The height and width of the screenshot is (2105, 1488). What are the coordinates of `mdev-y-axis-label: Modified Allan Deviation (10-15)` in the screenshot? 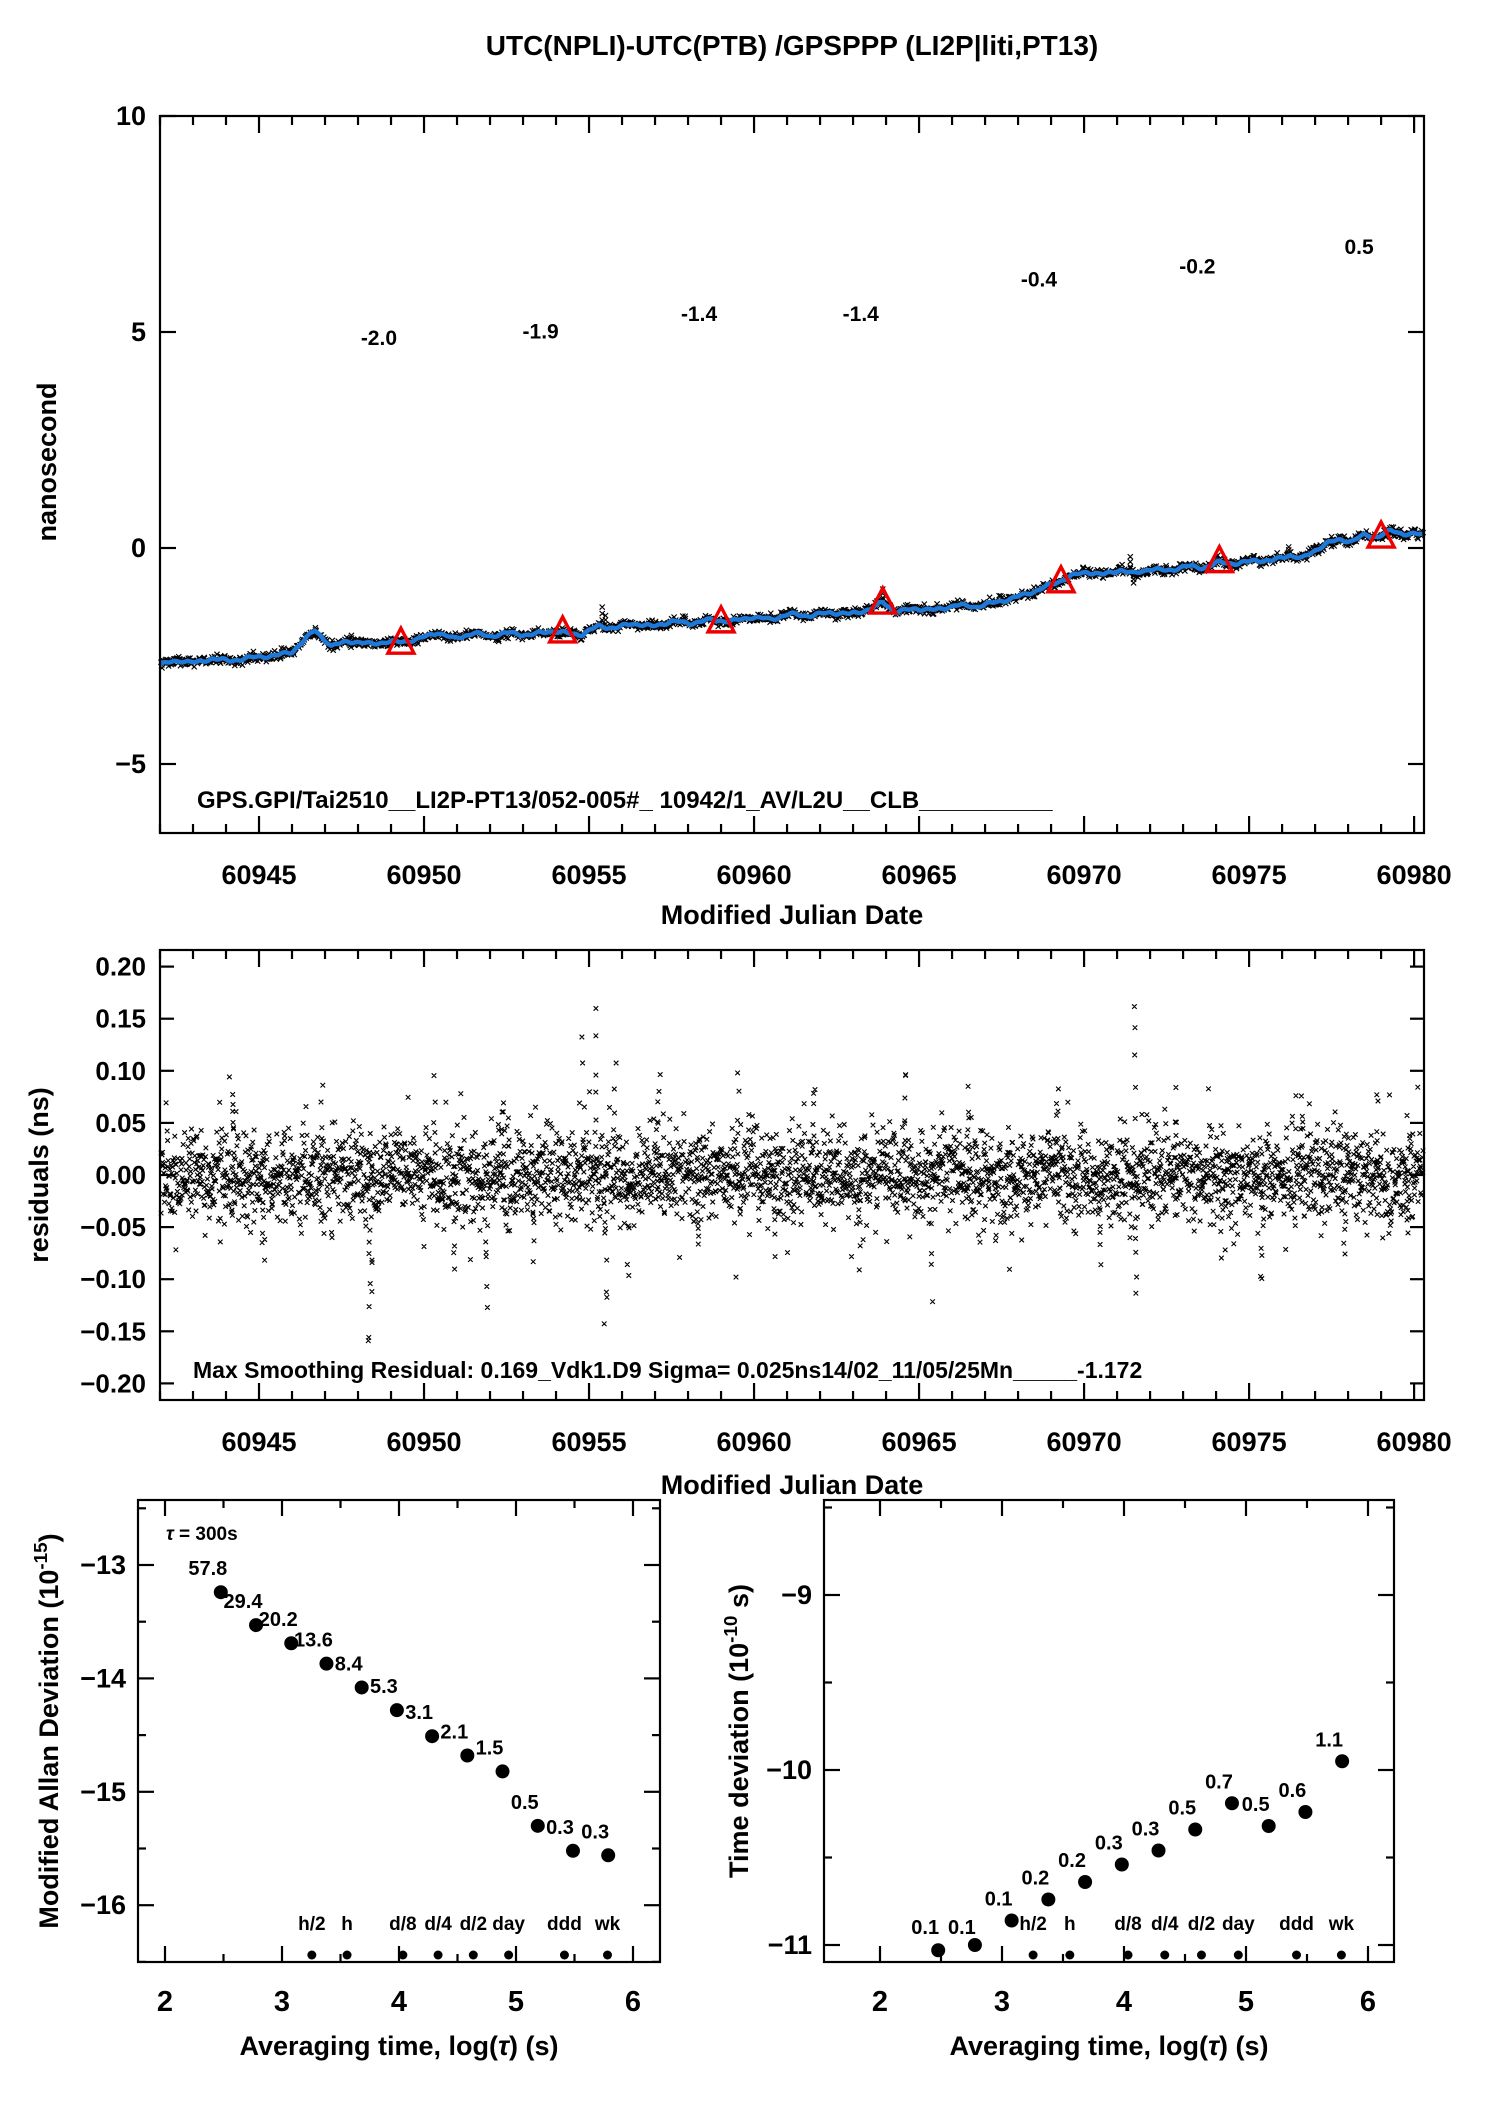 It's located at (47, 1730).